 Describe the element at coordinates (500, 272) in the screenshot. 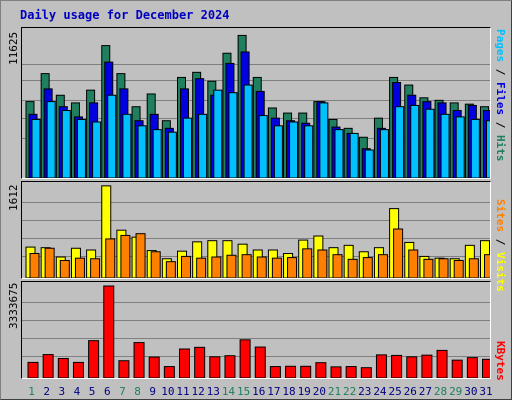

I see `legend-part: Visits` at that location.